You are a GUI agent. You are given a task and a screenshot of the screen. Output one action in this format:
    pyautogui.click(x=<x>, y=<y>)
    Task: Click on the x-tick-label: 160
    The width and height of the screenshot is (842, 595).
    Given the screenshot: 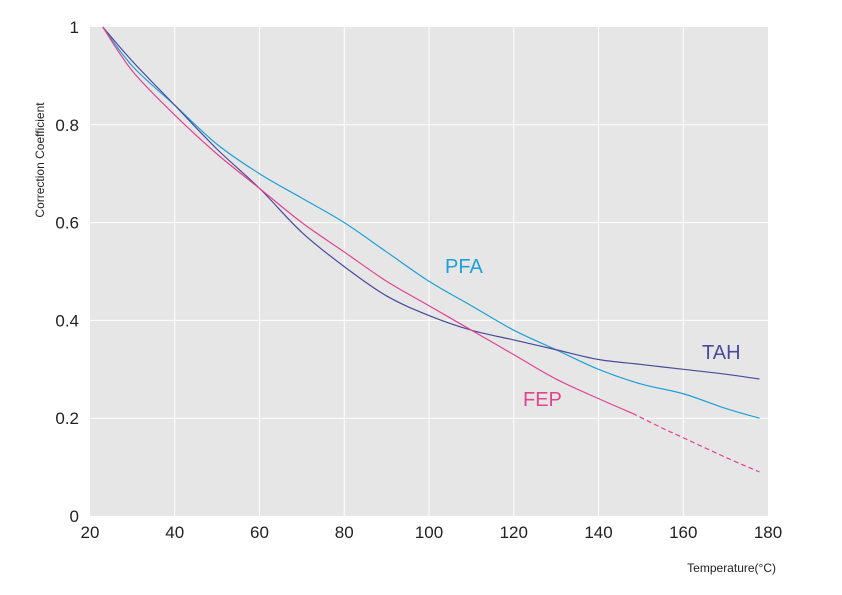 What is the action you would take?
    pyautogui.click(x=683, y=532)
    